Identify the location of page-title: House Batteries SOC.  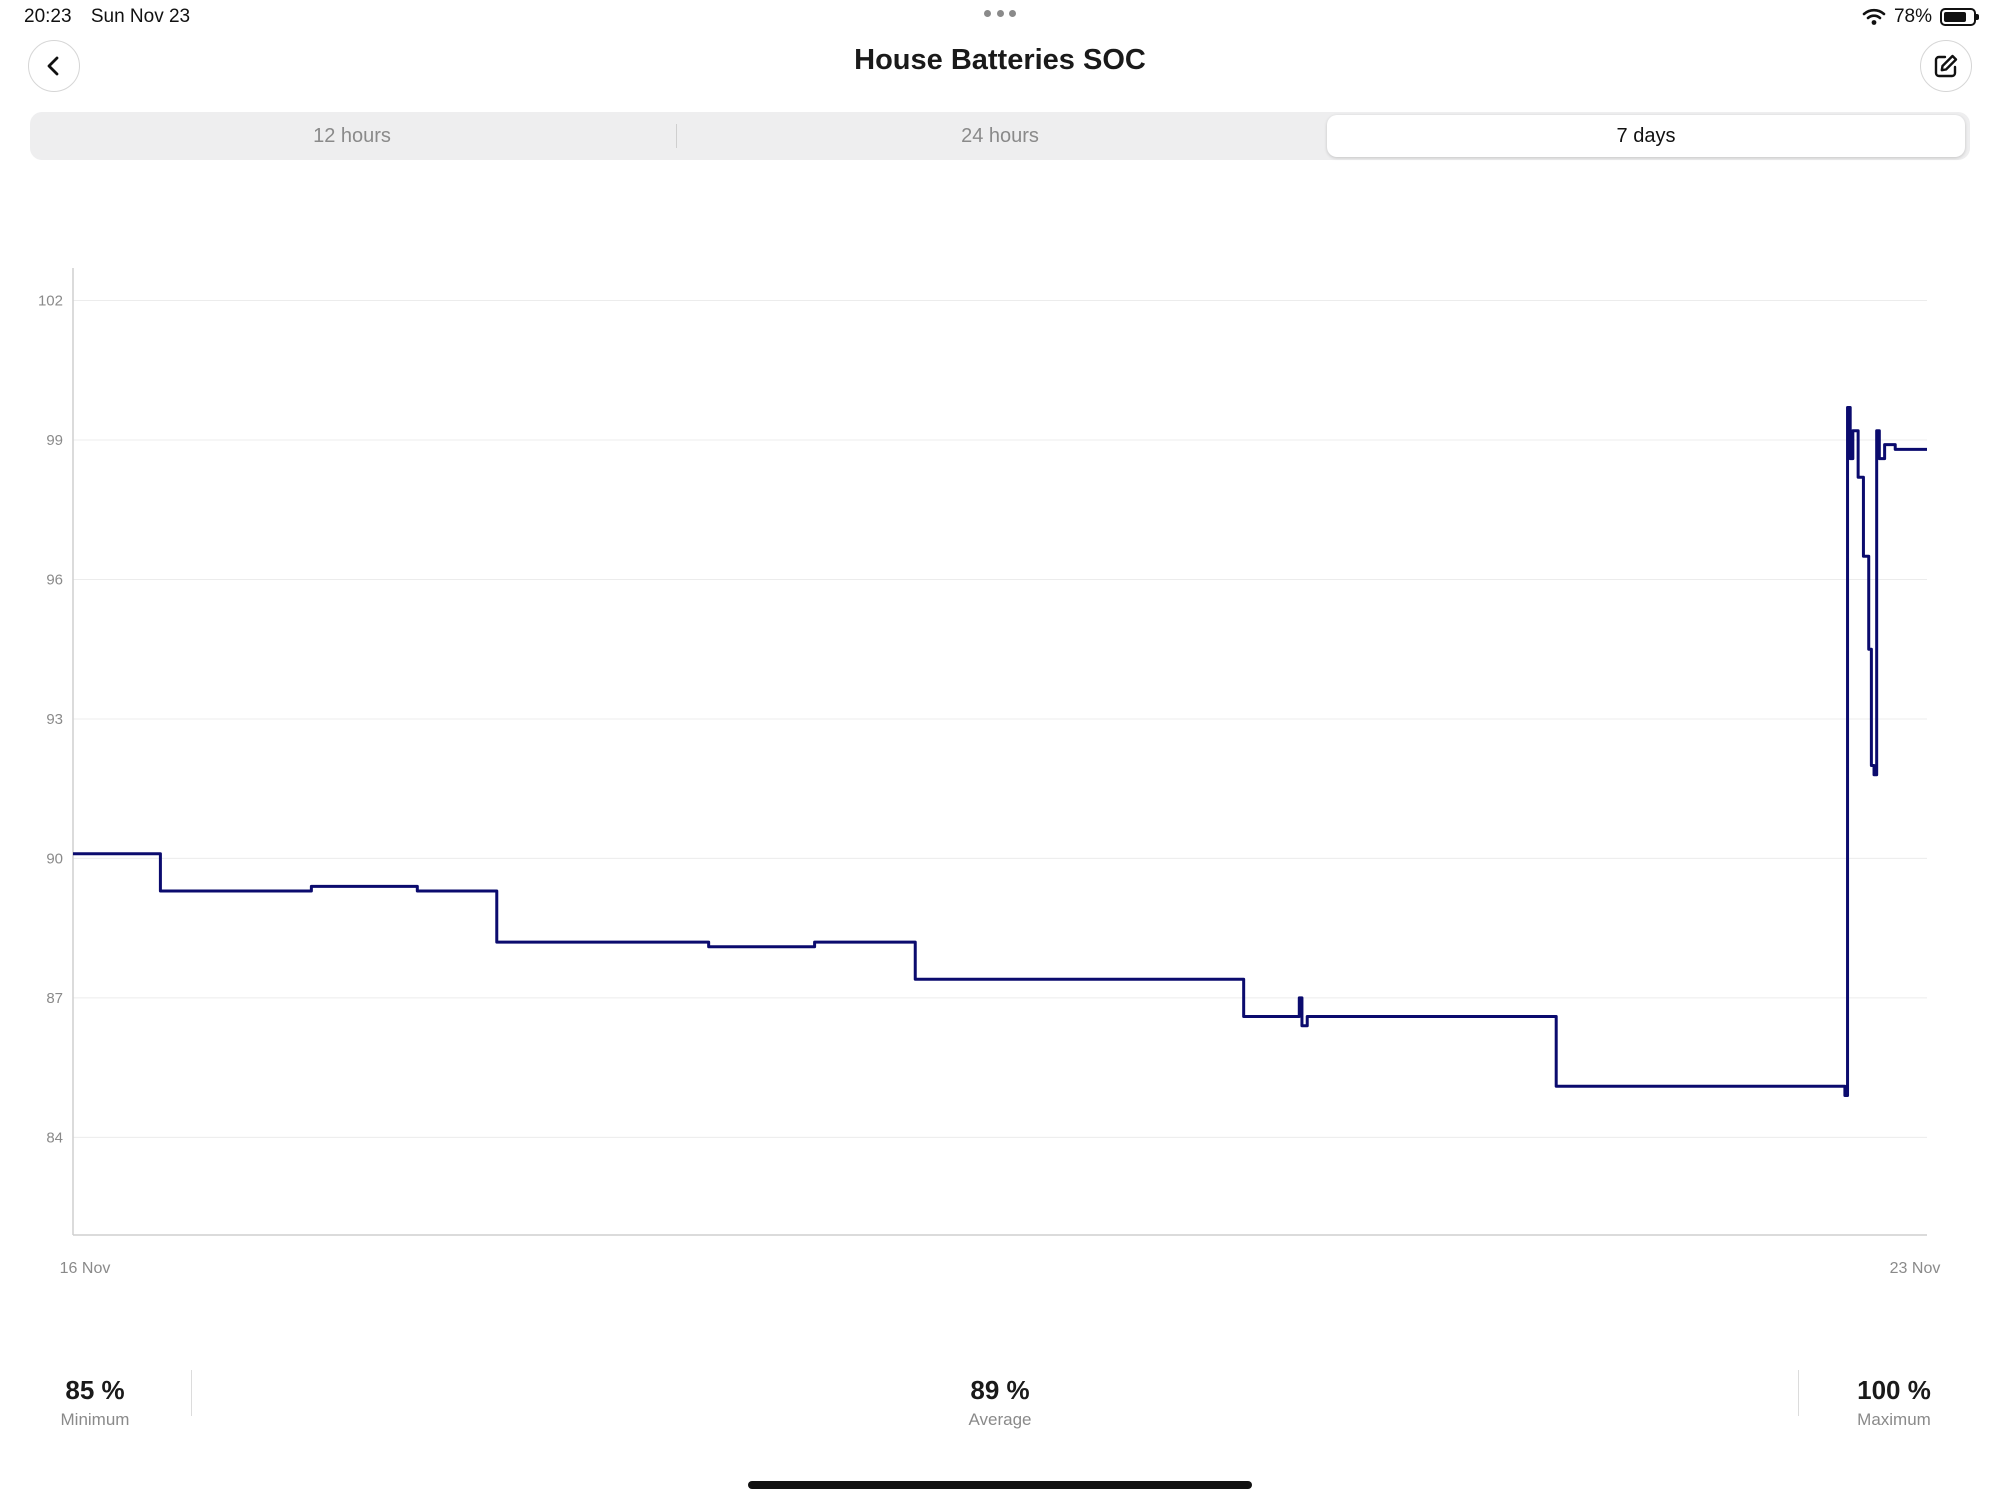
(1000, 60).